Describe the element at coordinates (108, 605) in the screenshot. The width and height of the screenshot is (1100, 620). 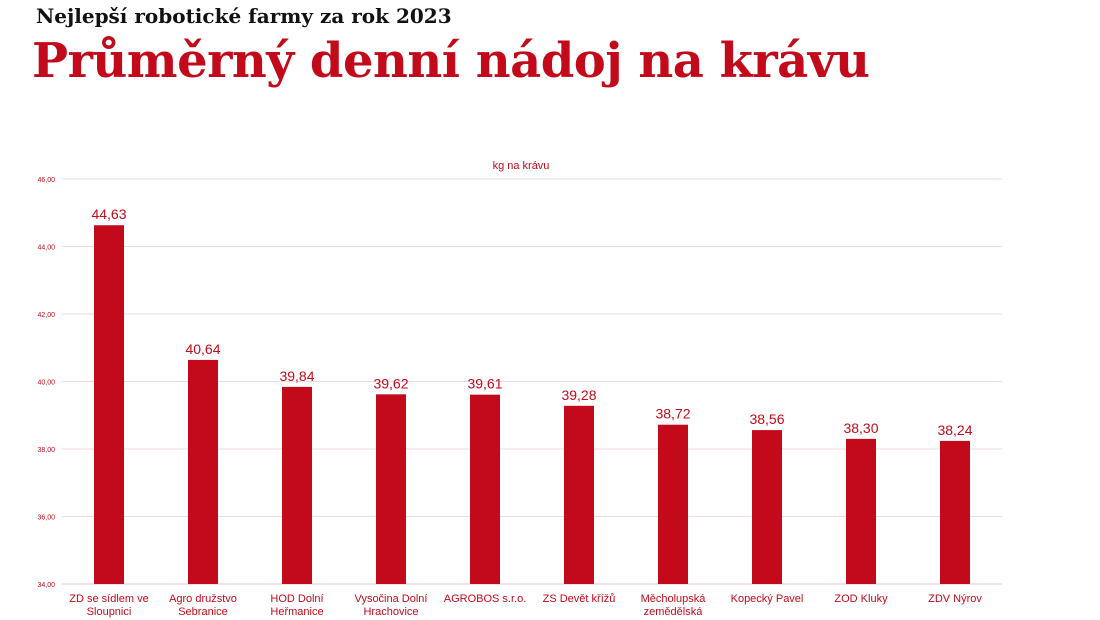
I see `x-tick-label: ZD se sídlem ve Sloupnici` at that location.